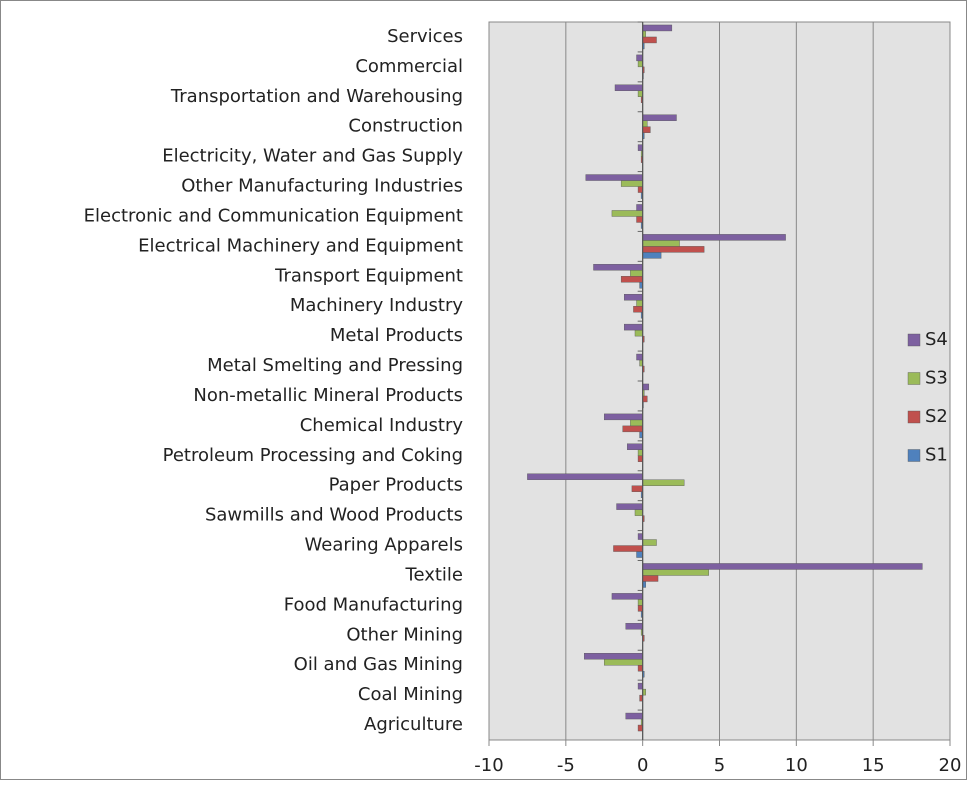 The image size is (968, 785). What do you see at coordinates (410, 694) in the screenshot?
I see `y-tick-label: Coal Mining` at bounding box center [410, 694].